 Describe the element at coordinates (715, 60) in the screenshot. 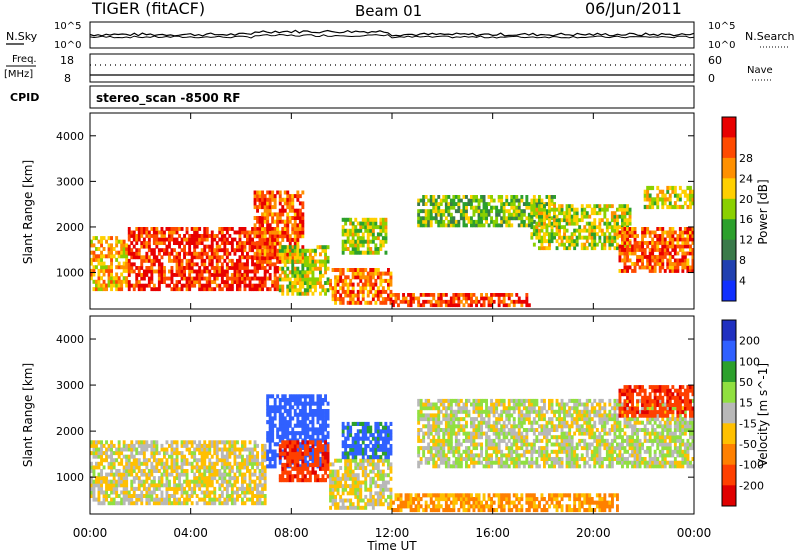

I see `nave-tick-top: 60` at that location.